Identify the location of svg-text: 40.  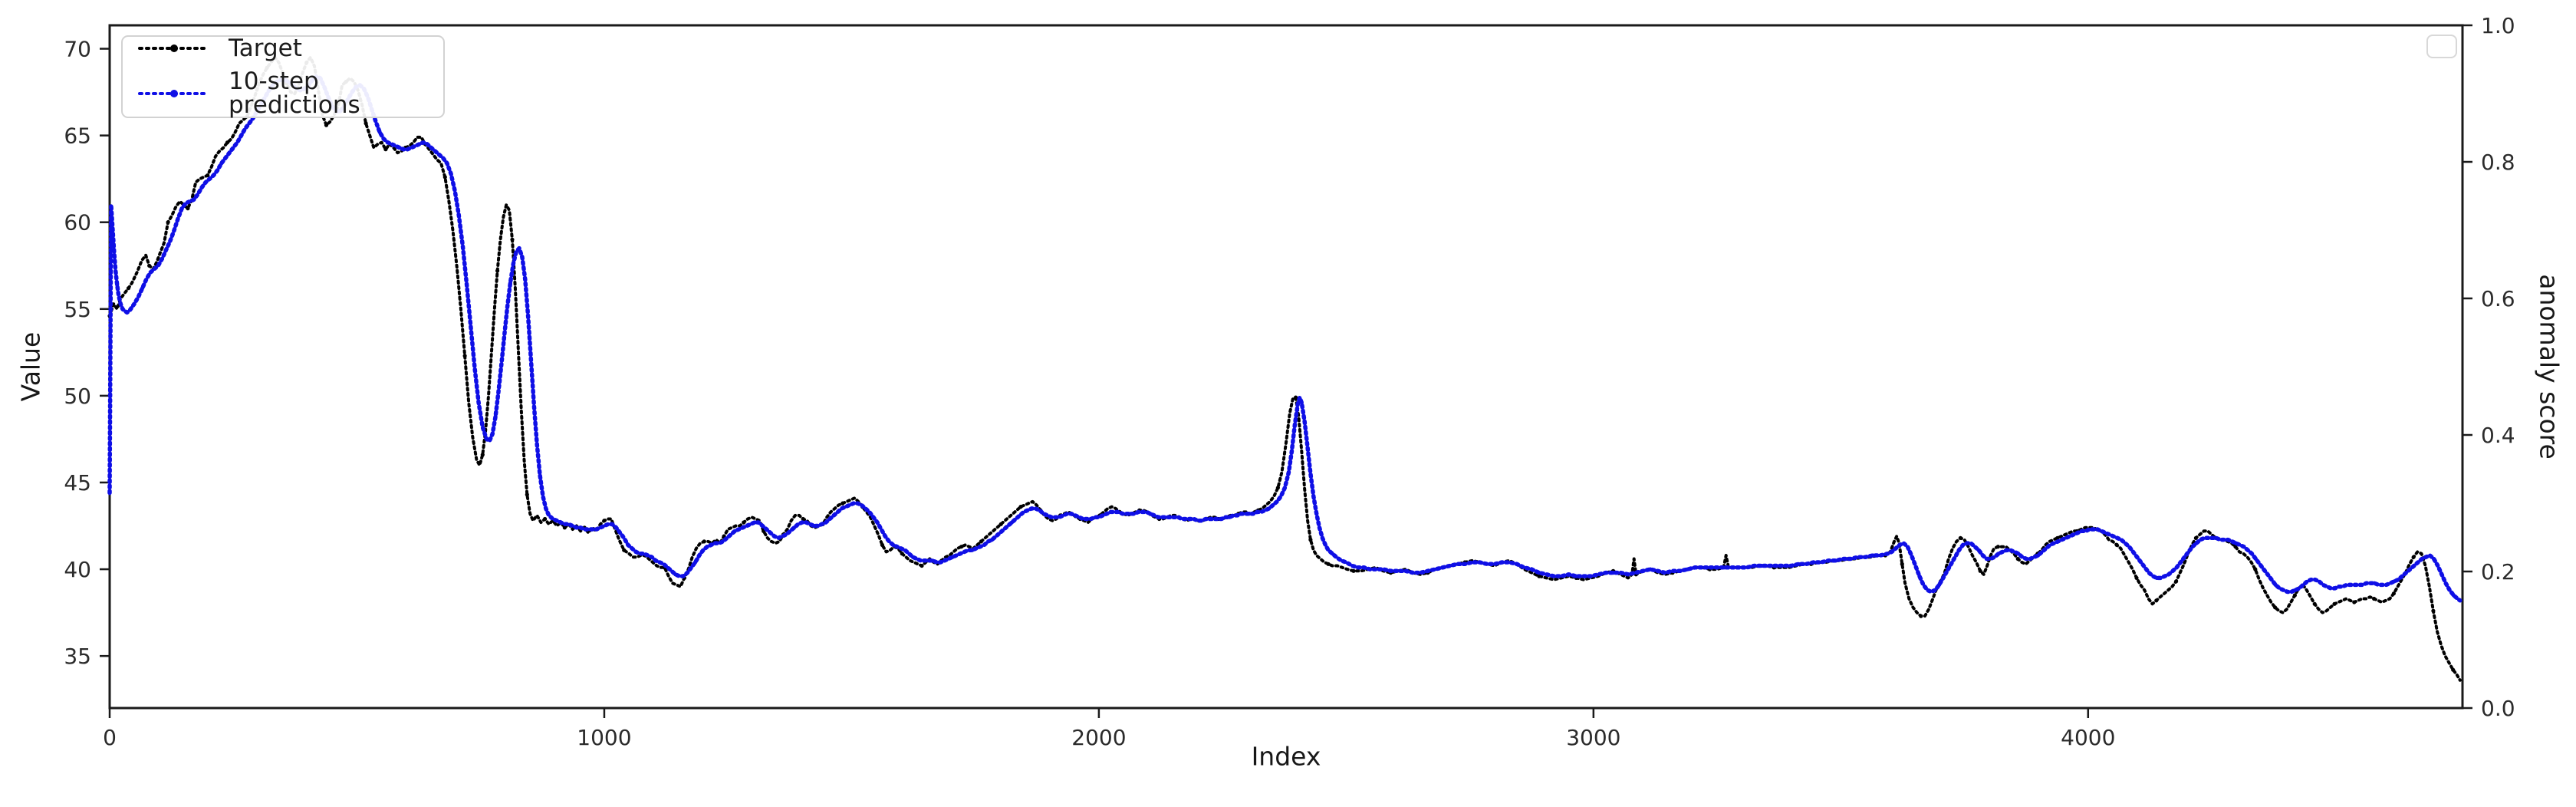
(77, 569).